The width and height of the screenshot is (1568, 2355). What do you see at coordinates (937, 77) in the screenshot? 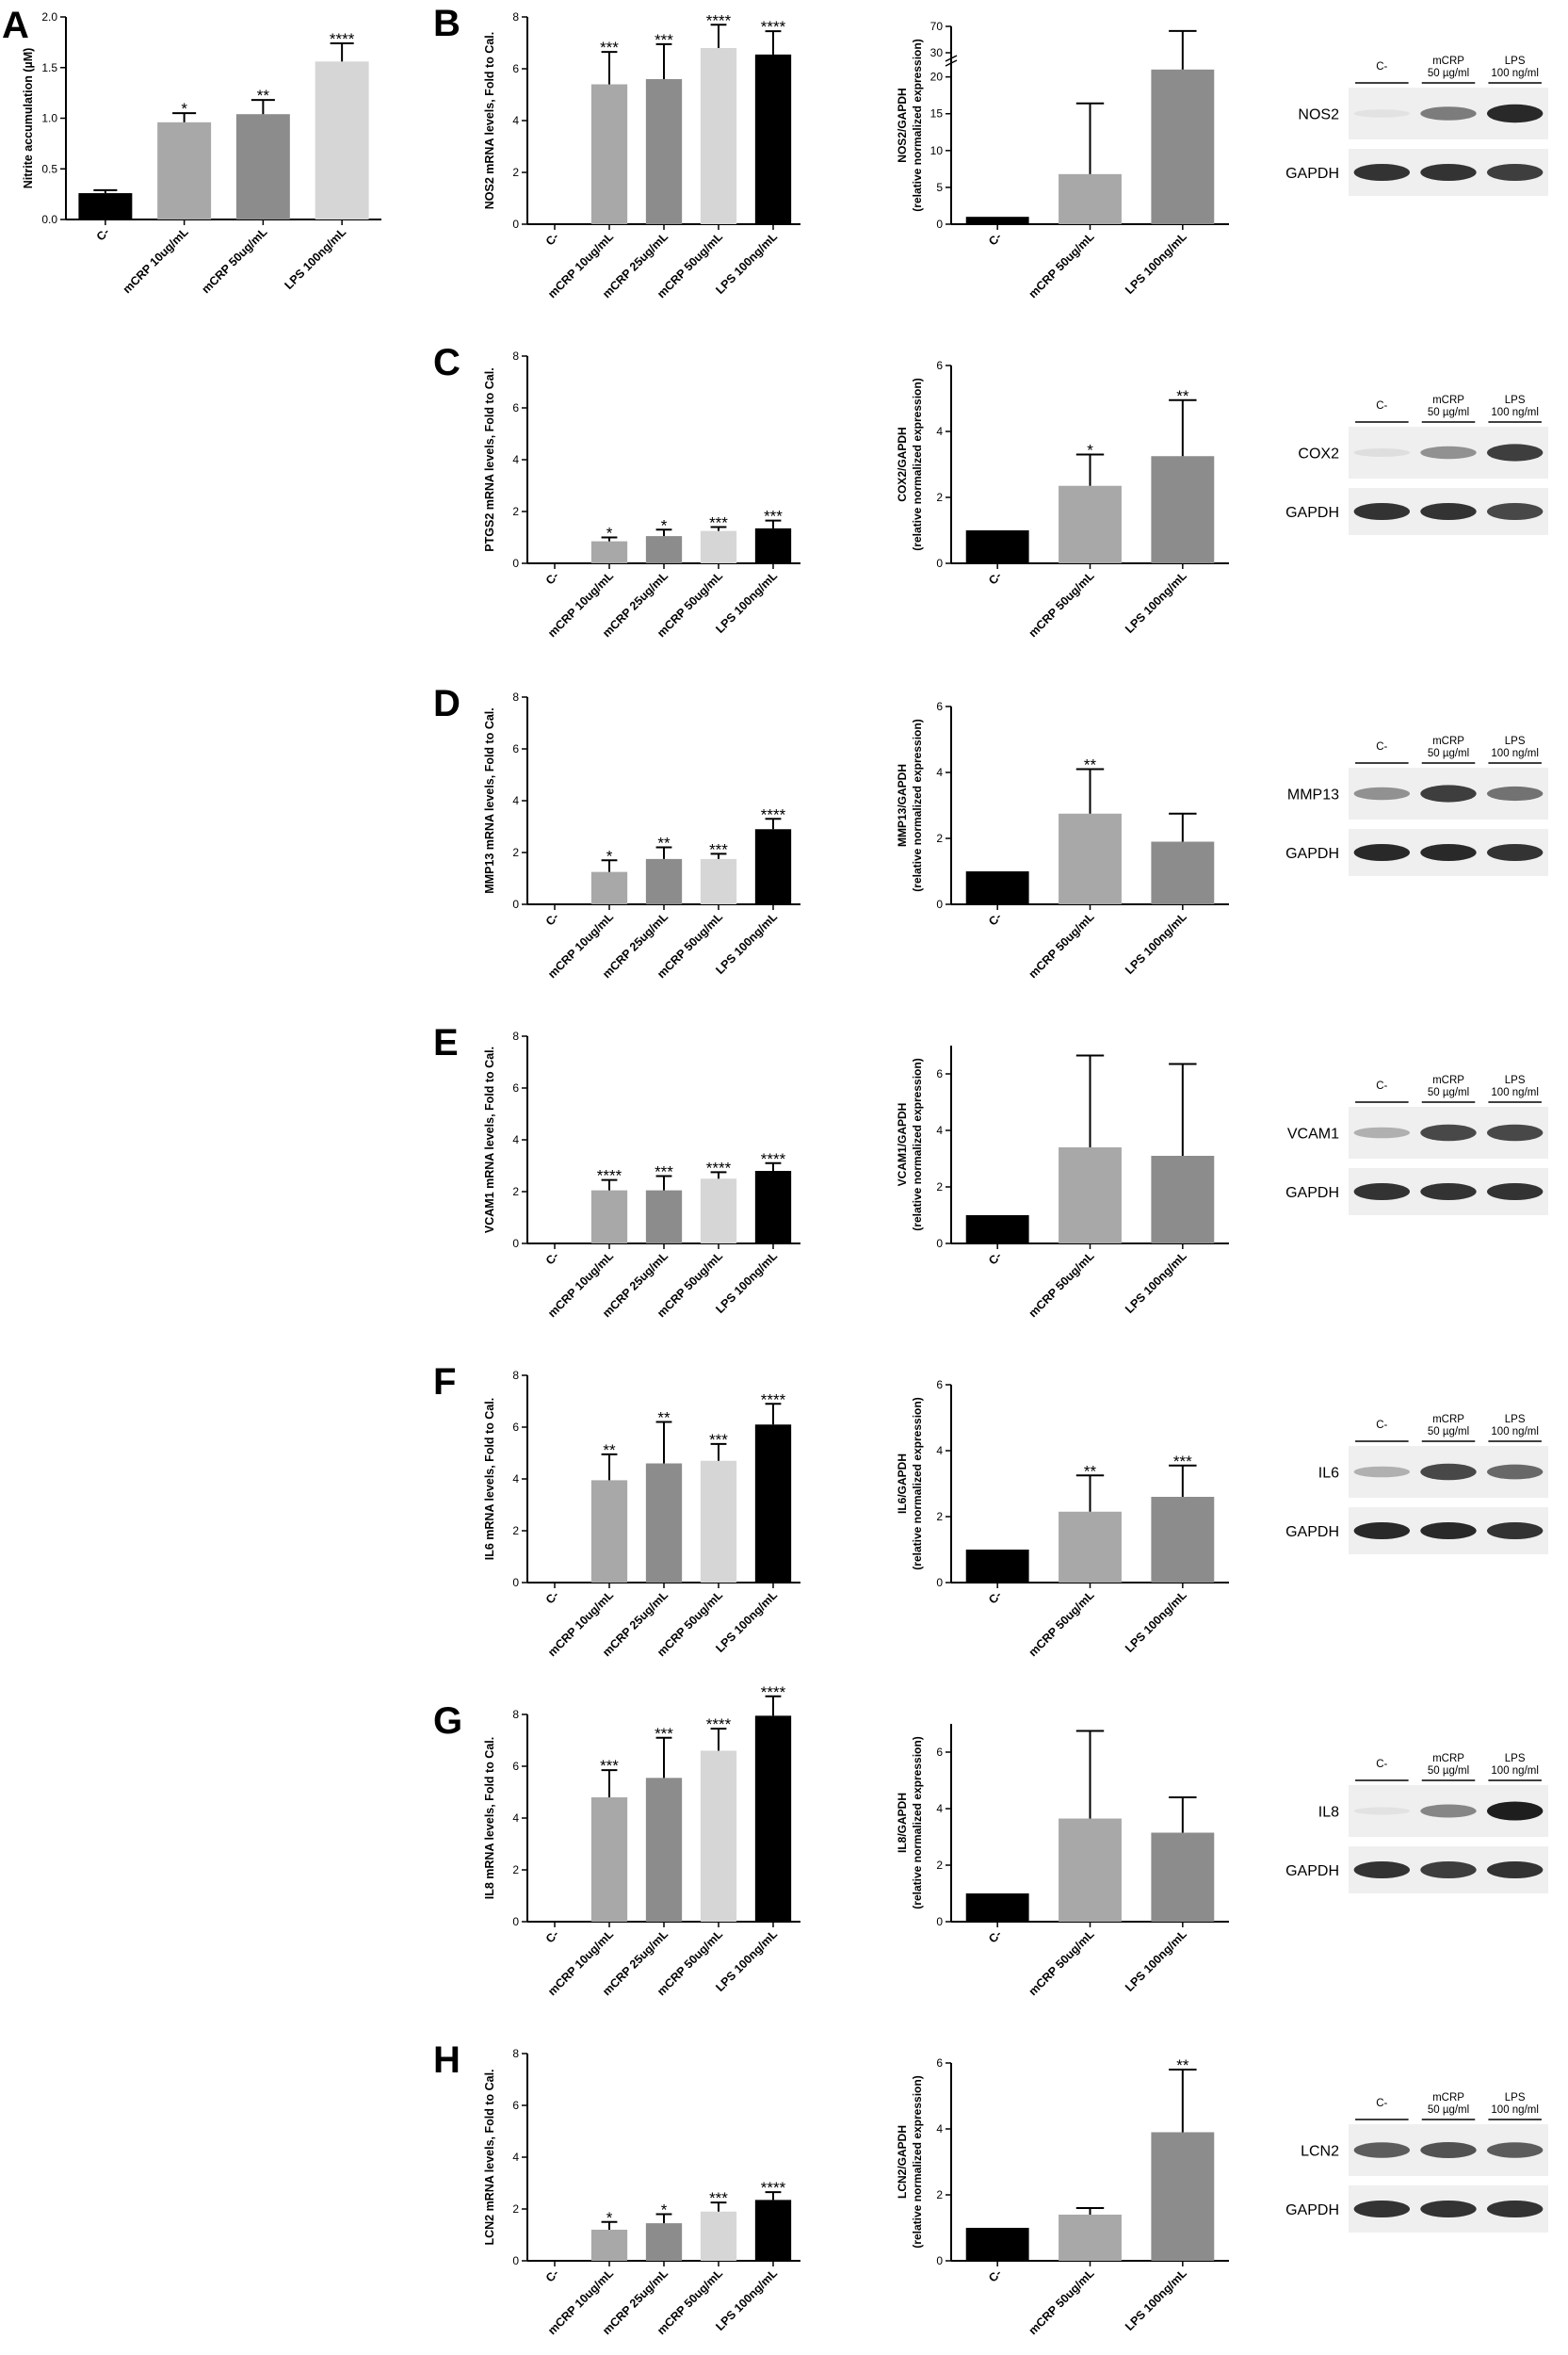
I see `y-tick-label: 20` at bounding box center [937, 77].